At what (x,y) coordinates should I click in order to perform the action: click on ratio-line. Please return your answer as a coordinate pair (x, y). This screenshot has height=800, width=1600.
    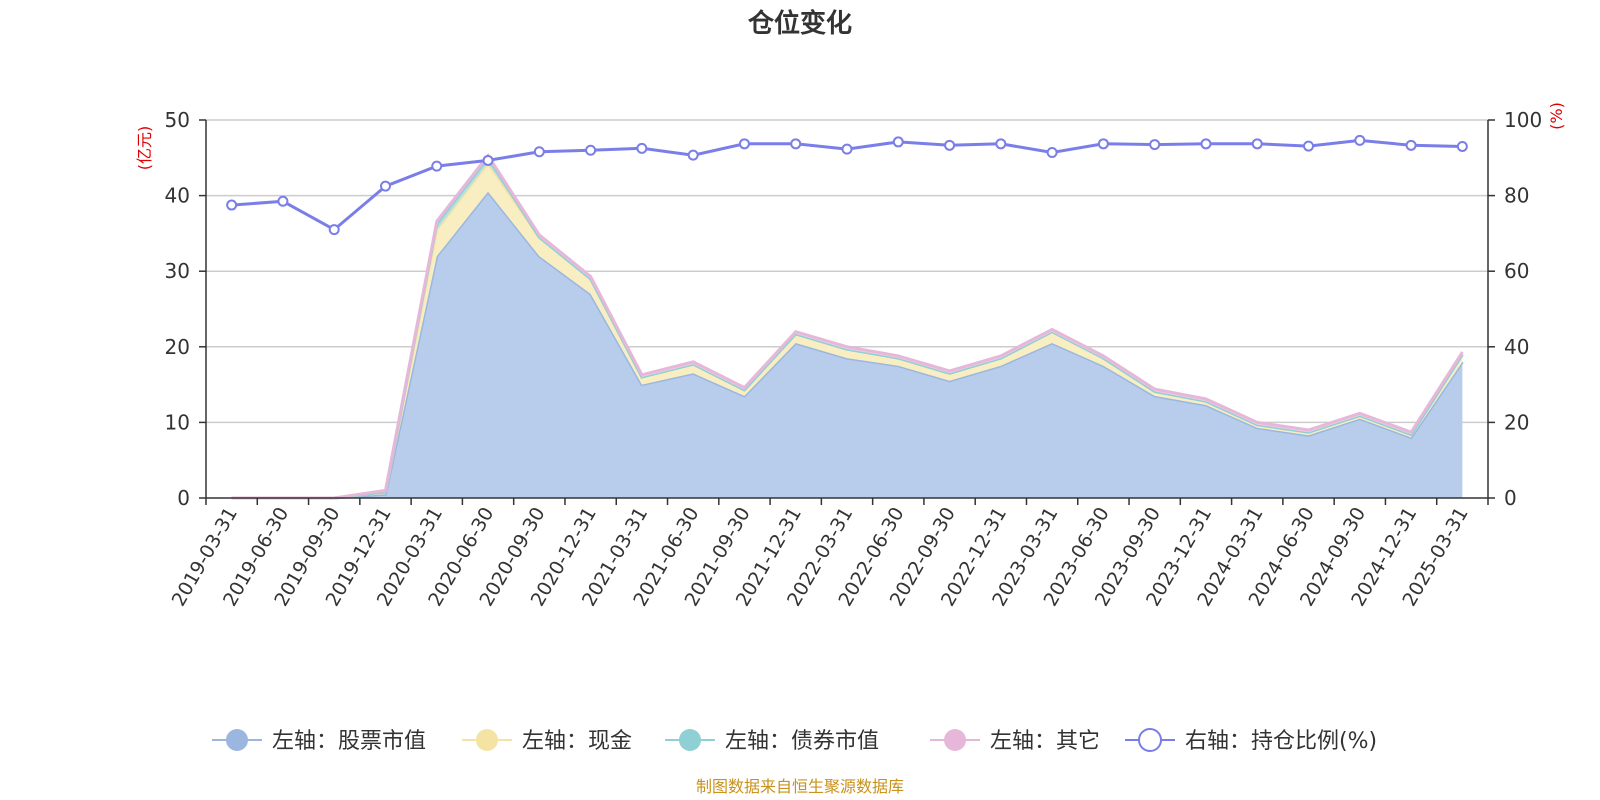
    Looking at the image, I should click on (847, 185).